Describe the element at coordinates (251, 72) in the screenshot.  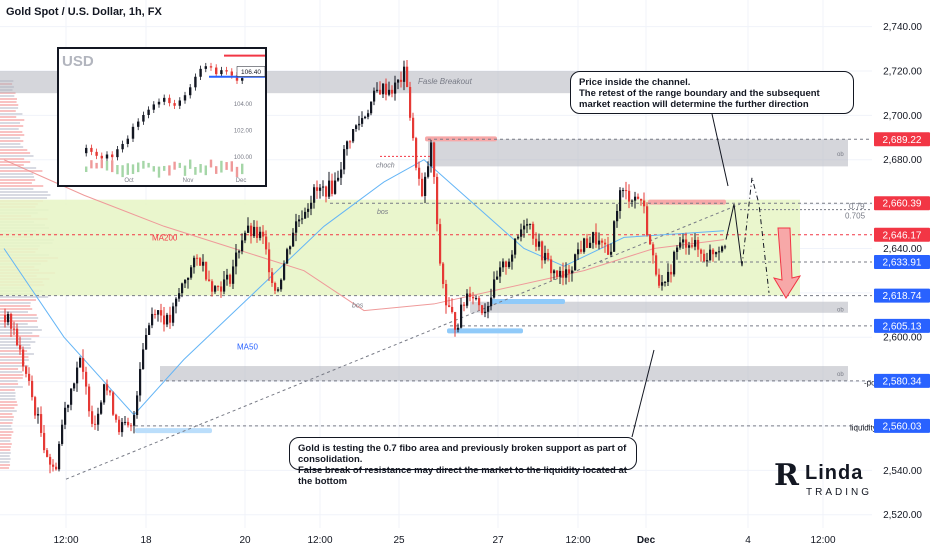
I see `inset-value-label: 106.40` at that location.